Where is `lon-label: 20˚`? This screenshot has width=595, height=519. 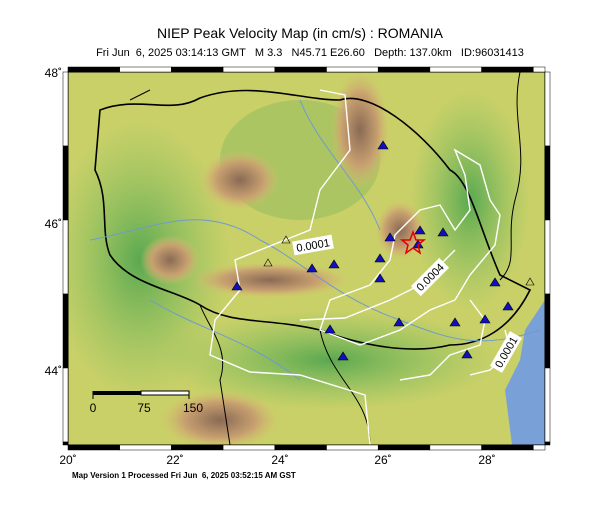 lon-label: 20˚ is located at coordinates (67, 460).